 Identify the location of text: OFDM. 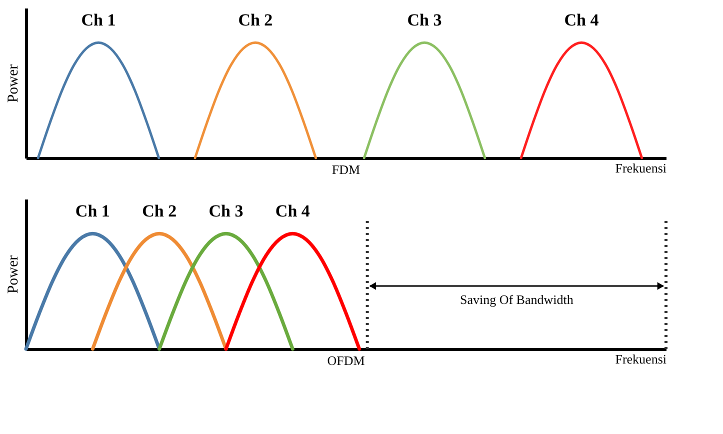
(346, 360).